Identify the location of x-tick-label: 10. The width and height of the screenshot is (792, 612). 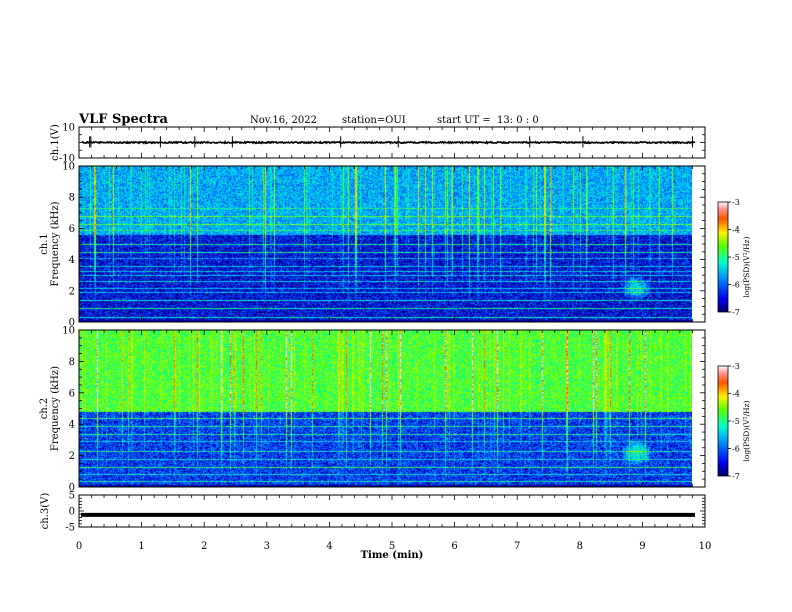
(705, 546).